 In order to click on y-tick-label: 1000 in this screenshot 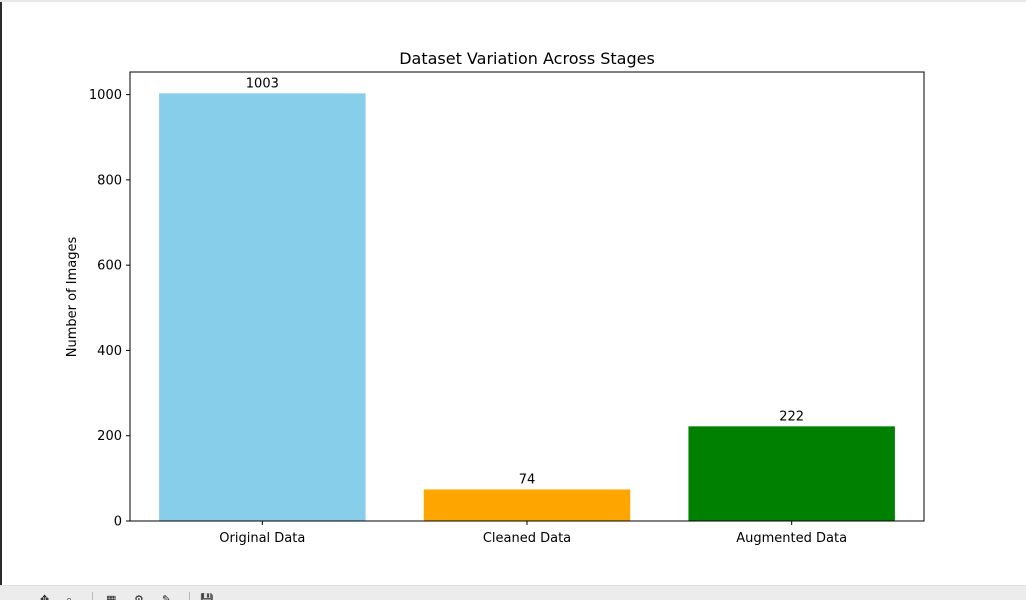, I will do `click(105, 95)`.